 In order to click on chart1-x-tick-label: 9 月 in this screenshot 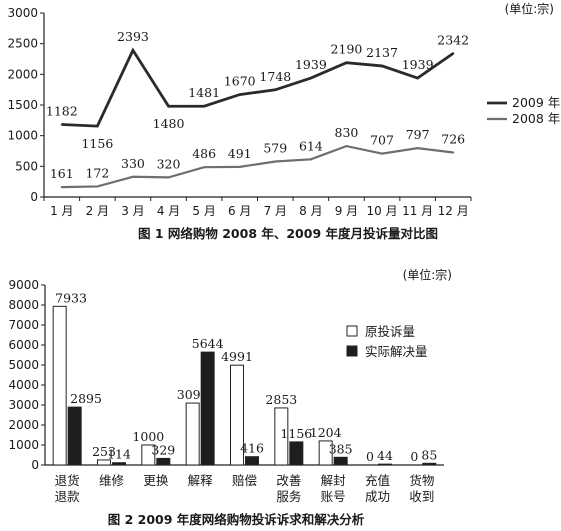, I will do `click(346, 211)`.